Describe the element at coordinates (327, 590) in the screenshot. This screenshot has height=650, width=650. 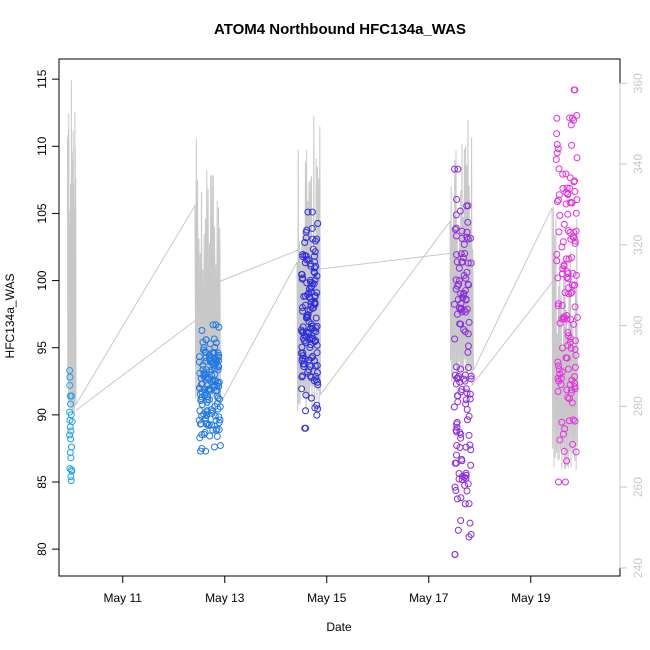
I see `x-axis: May 11 May 13 May 15 May 17 May 19` at that location.